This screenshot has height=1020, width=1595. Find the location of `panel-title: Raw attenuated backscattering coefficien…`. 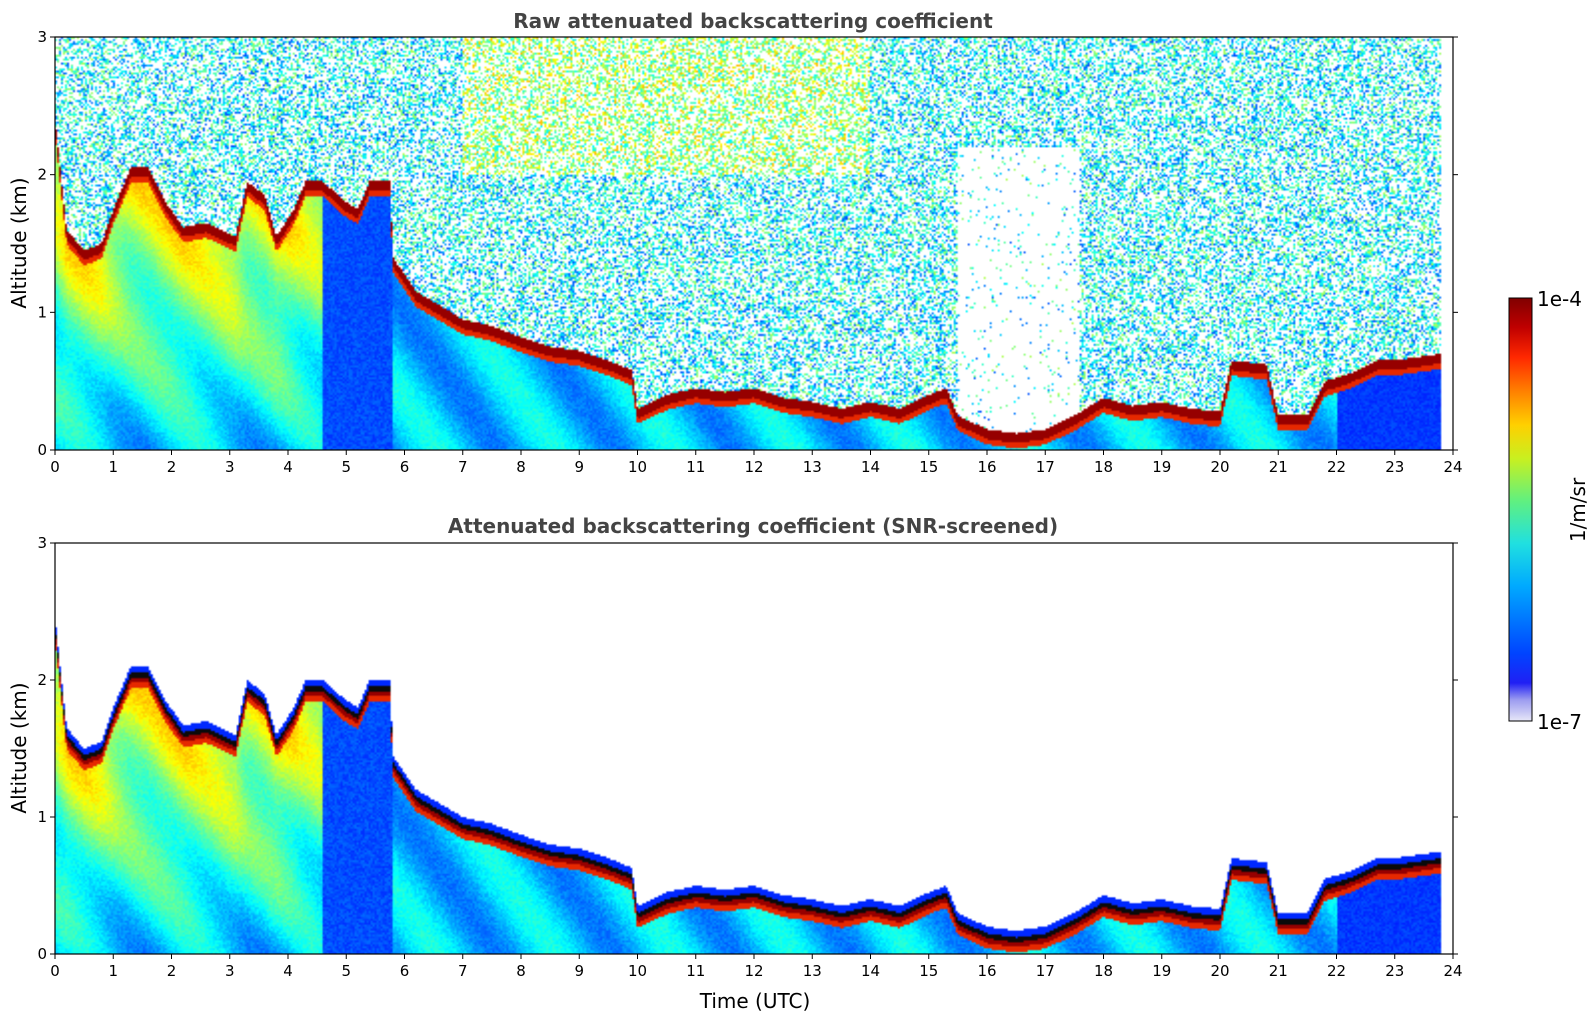

panel-title: Raw attenuated backscattering coefficien… is located at coordinates (753, 21).